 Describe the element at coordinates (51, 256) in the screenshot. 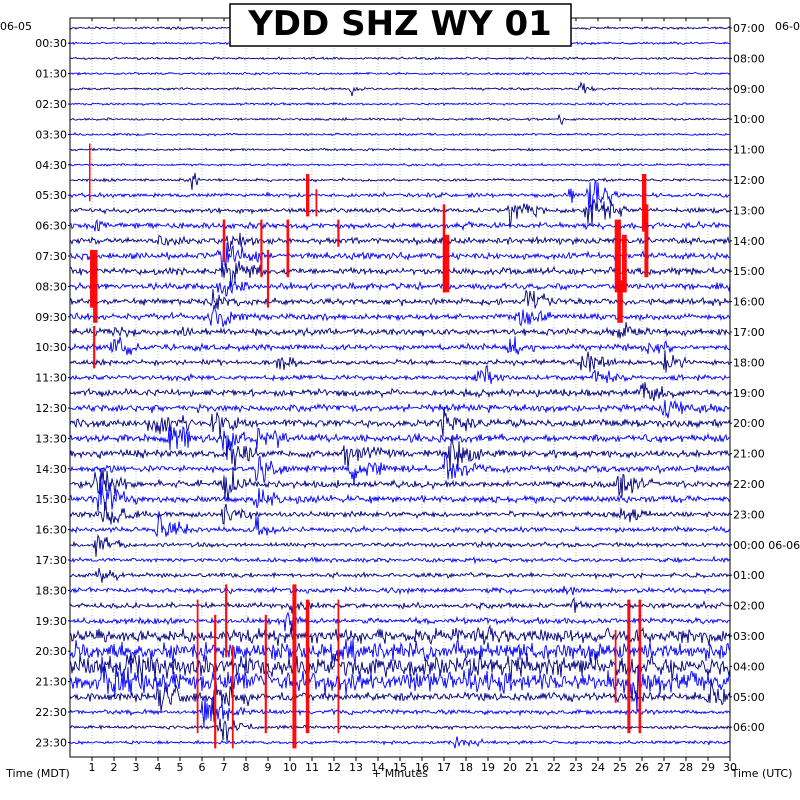

I see `left-time-label: 07:30` at that location.